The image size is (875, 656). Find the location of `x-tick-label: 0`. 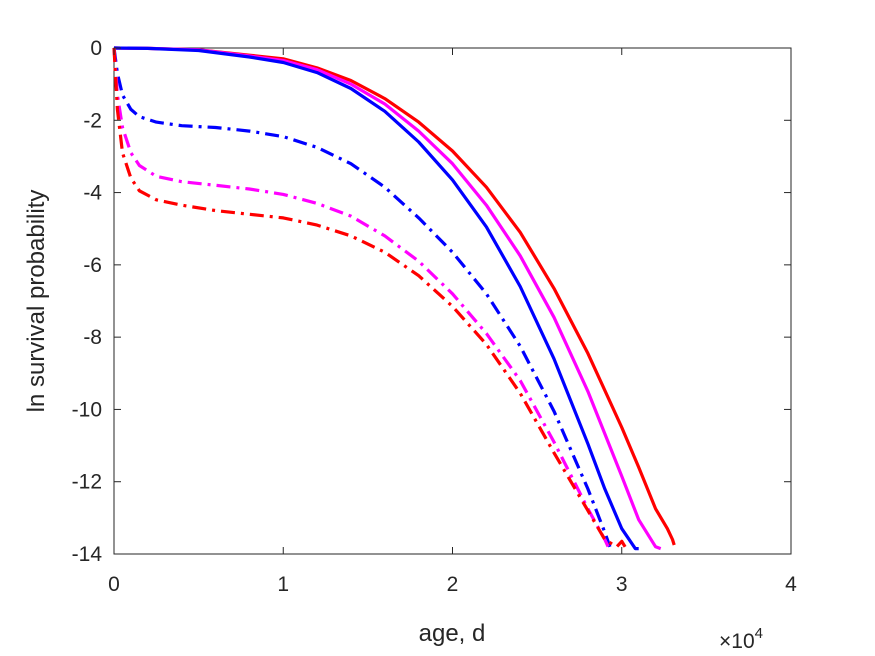

x-tick-label: 0 is located at coordinates (114, 584).